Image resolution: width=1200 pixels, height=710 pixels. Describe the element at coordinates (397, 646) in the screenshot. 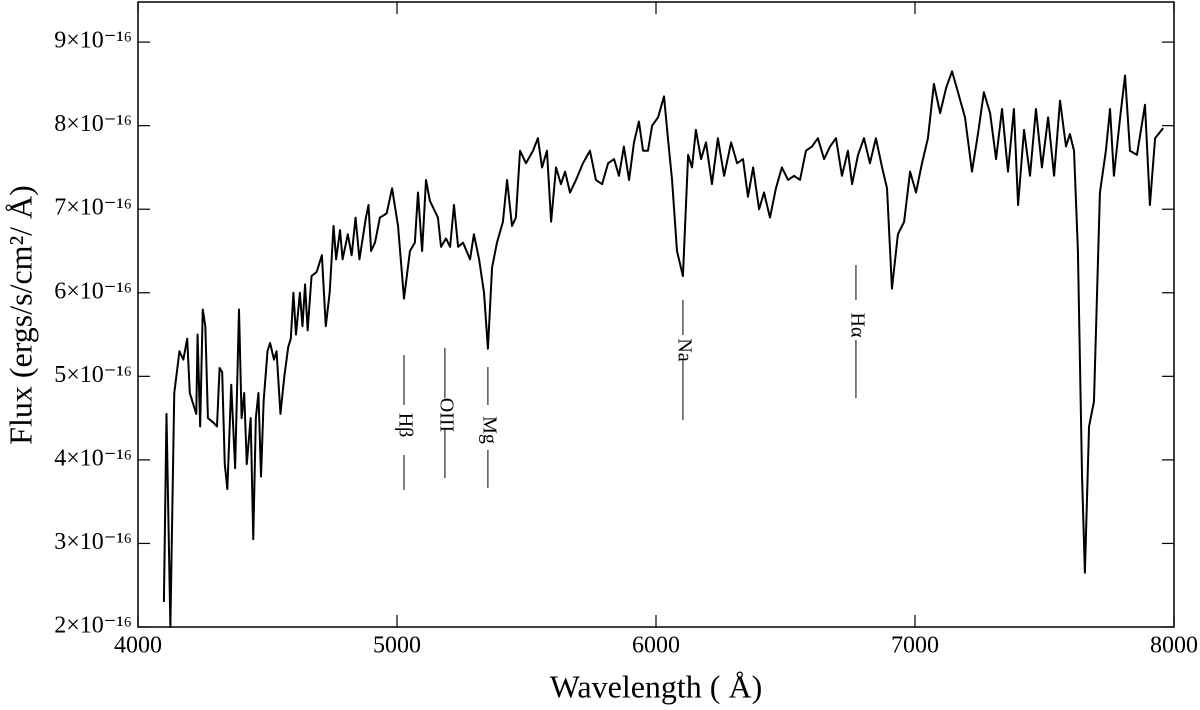

I see `x-tick-label: 5000` at that location.